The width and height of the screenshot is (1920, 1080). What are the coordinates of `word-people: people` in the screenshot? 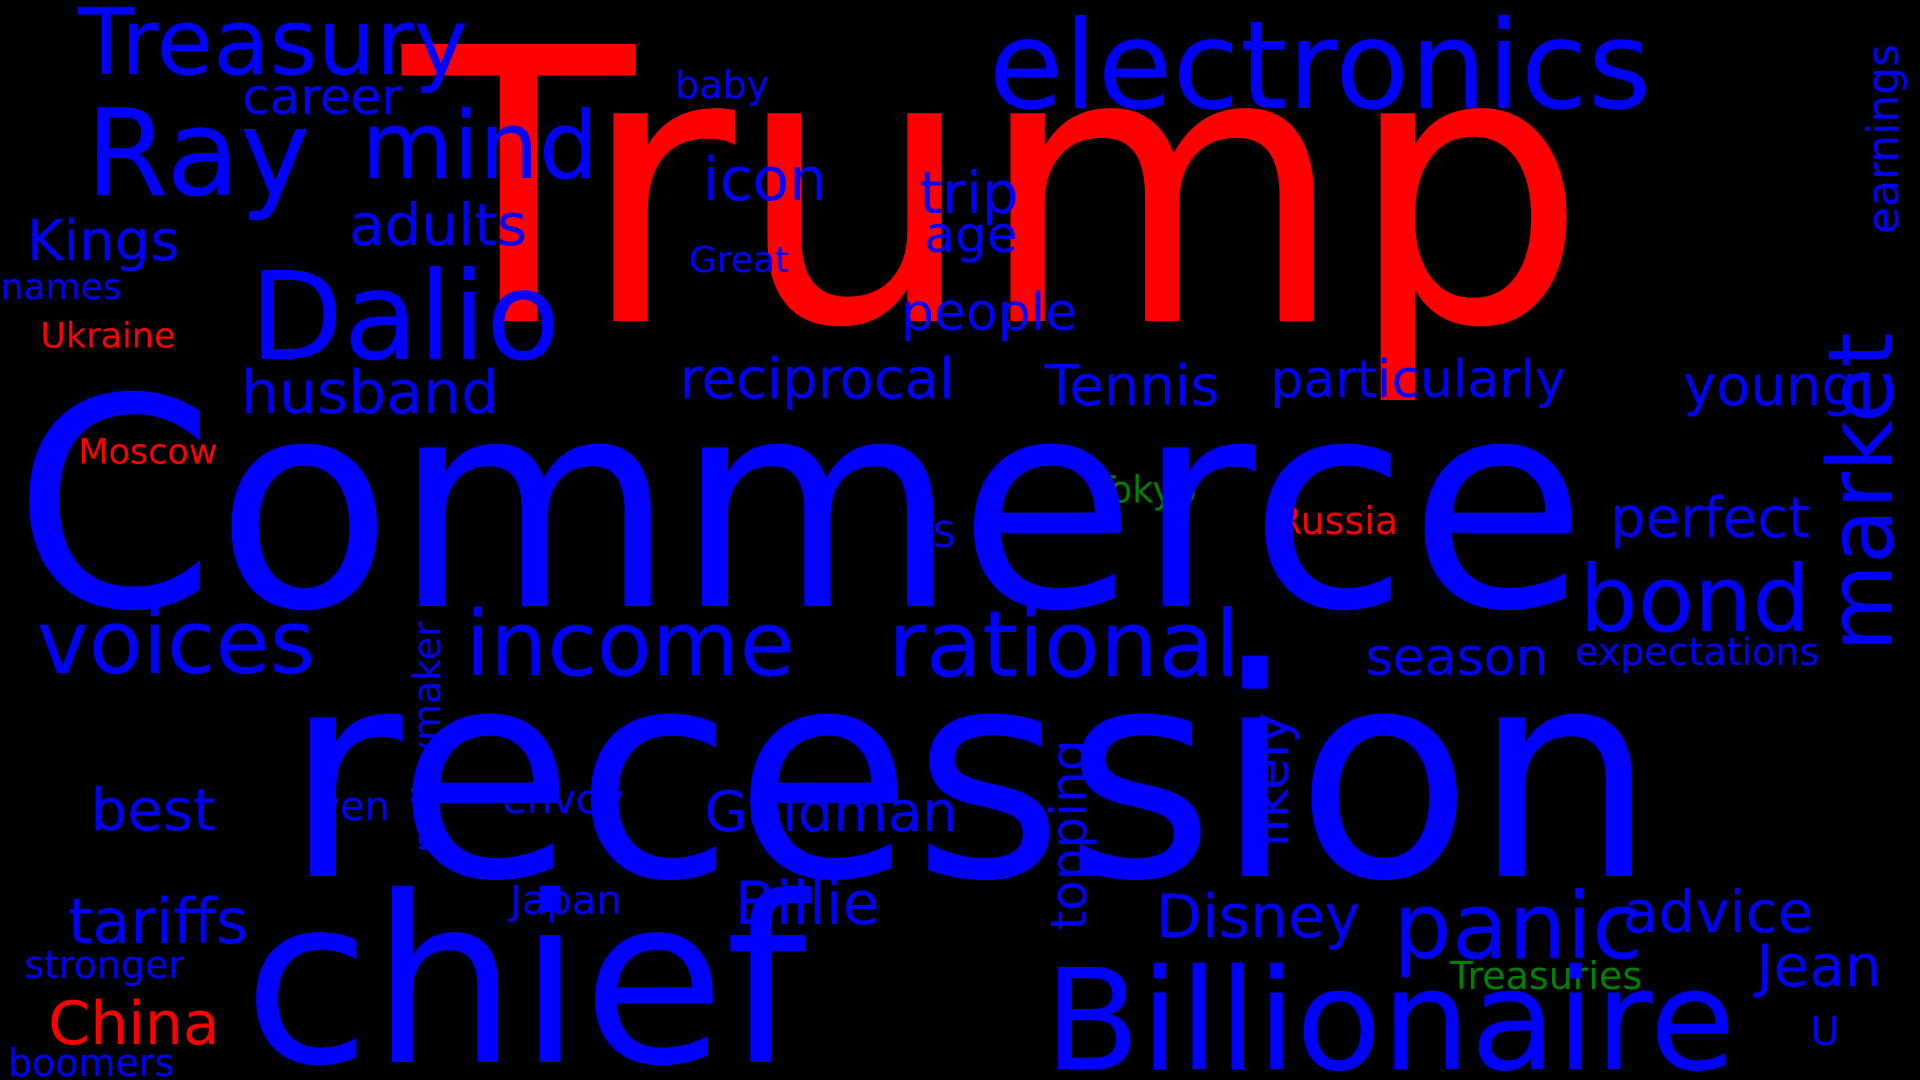 It's located at (989, 313).